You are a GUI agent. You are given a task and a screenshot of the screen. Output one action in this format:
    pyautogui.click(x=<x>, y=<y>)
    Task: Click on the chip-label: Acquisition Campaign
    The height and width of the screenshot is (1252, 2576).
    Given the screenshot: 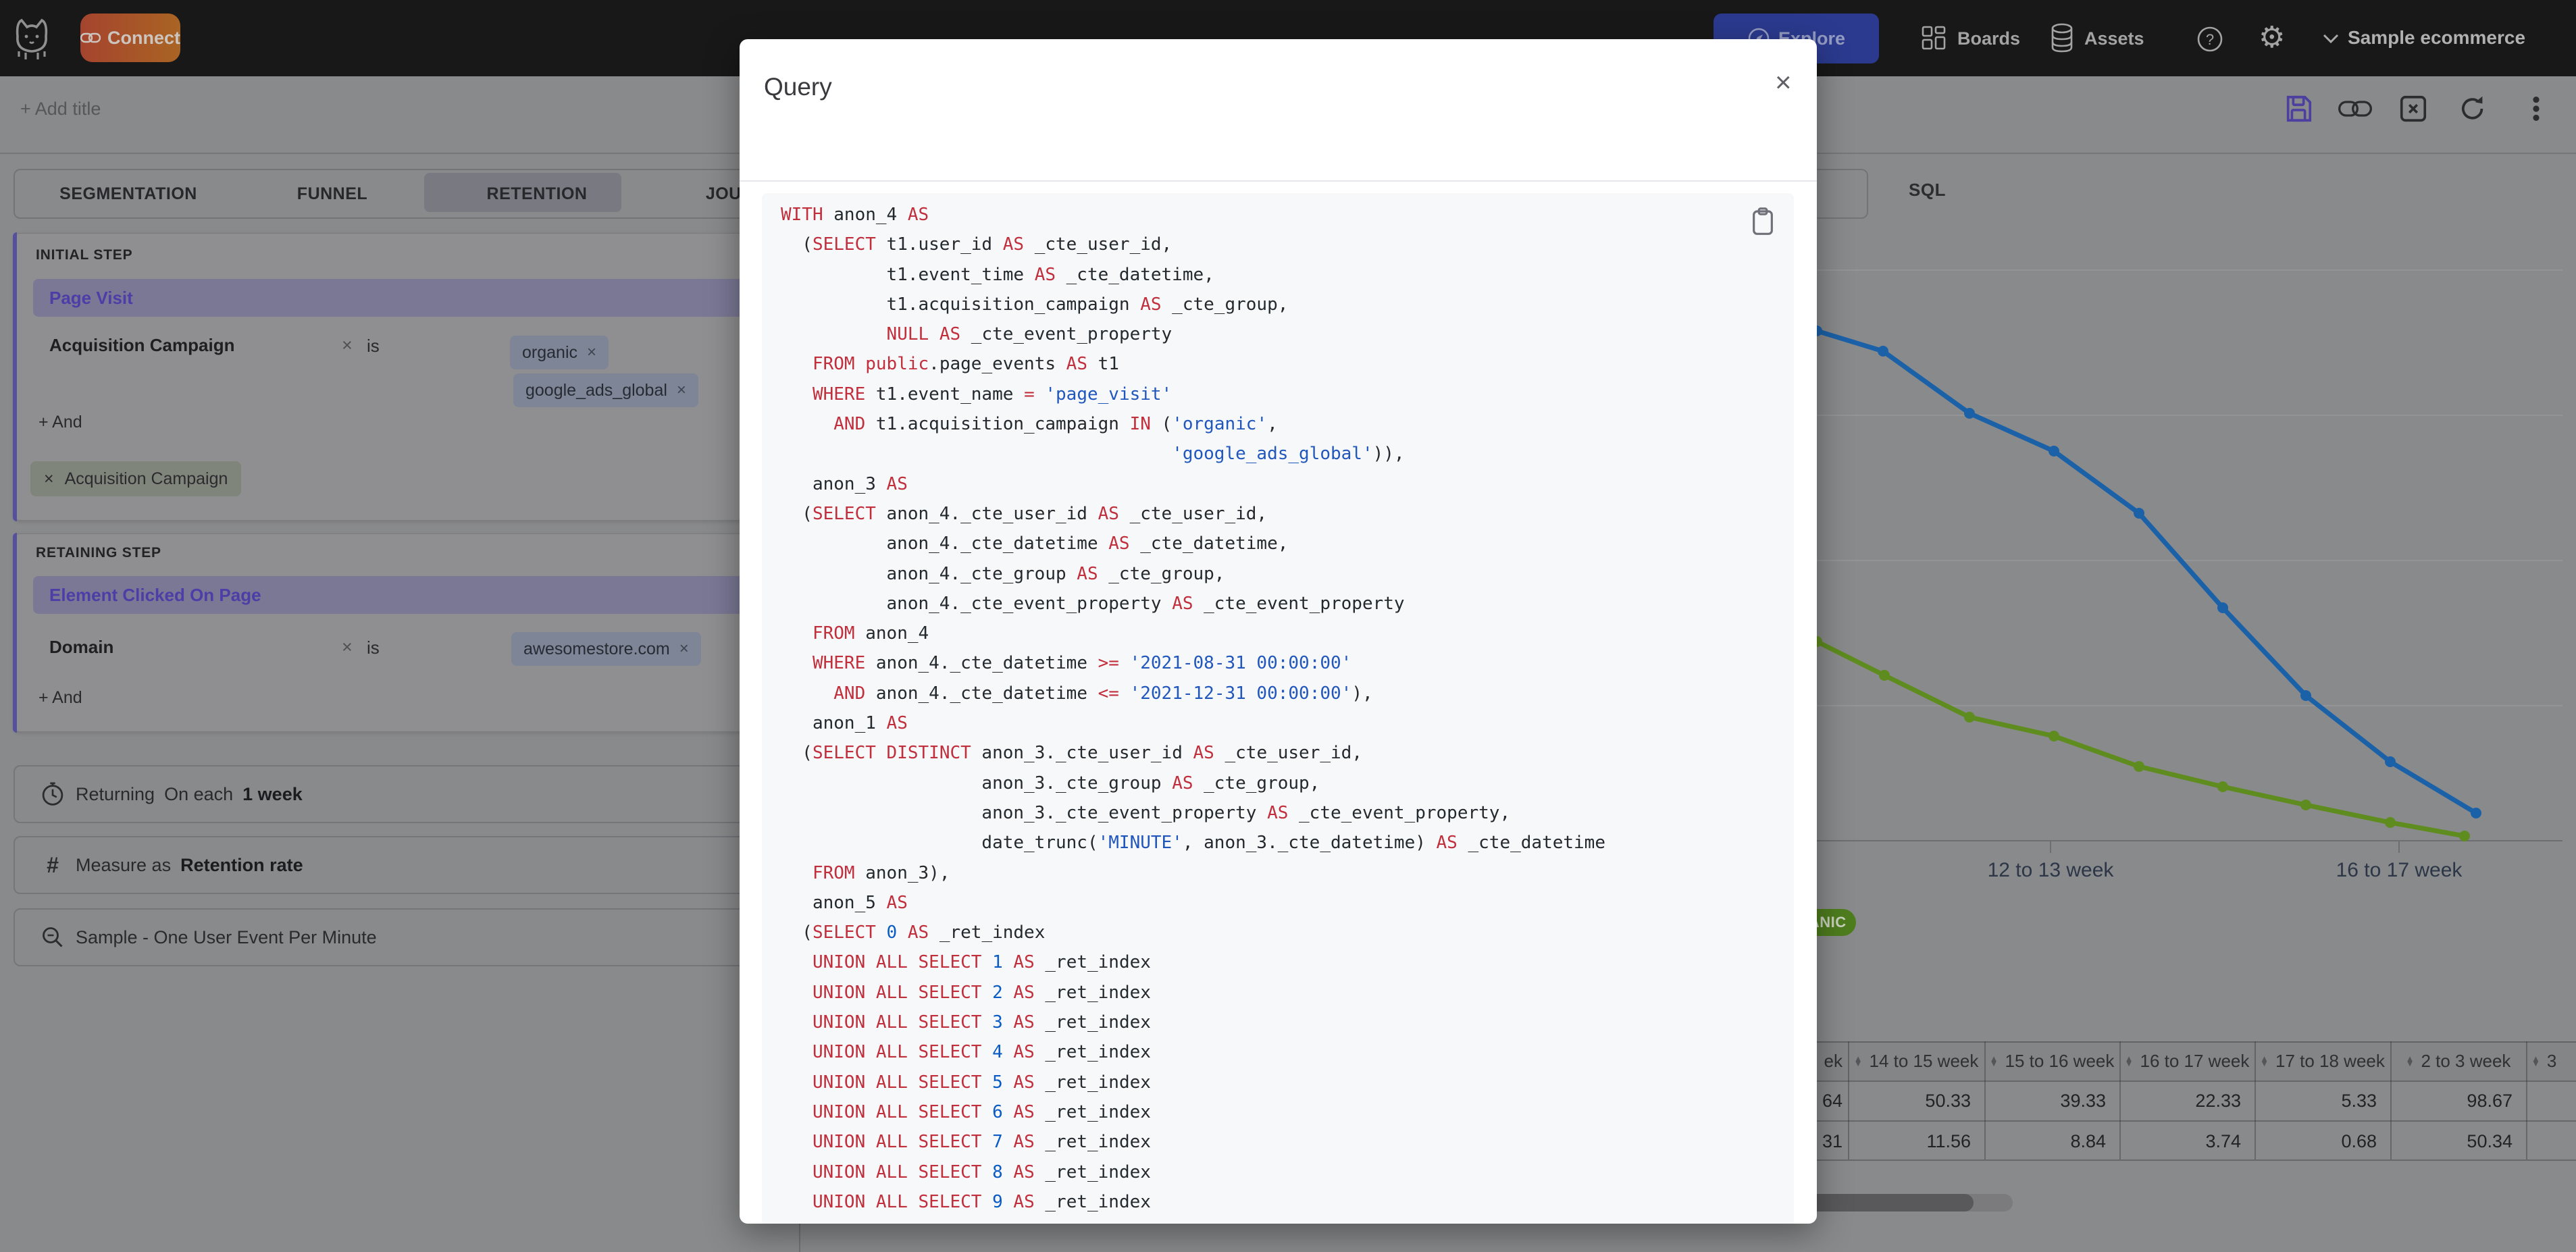 What is the action you would take?
    pyautogui.click(x=146, y=479)
    